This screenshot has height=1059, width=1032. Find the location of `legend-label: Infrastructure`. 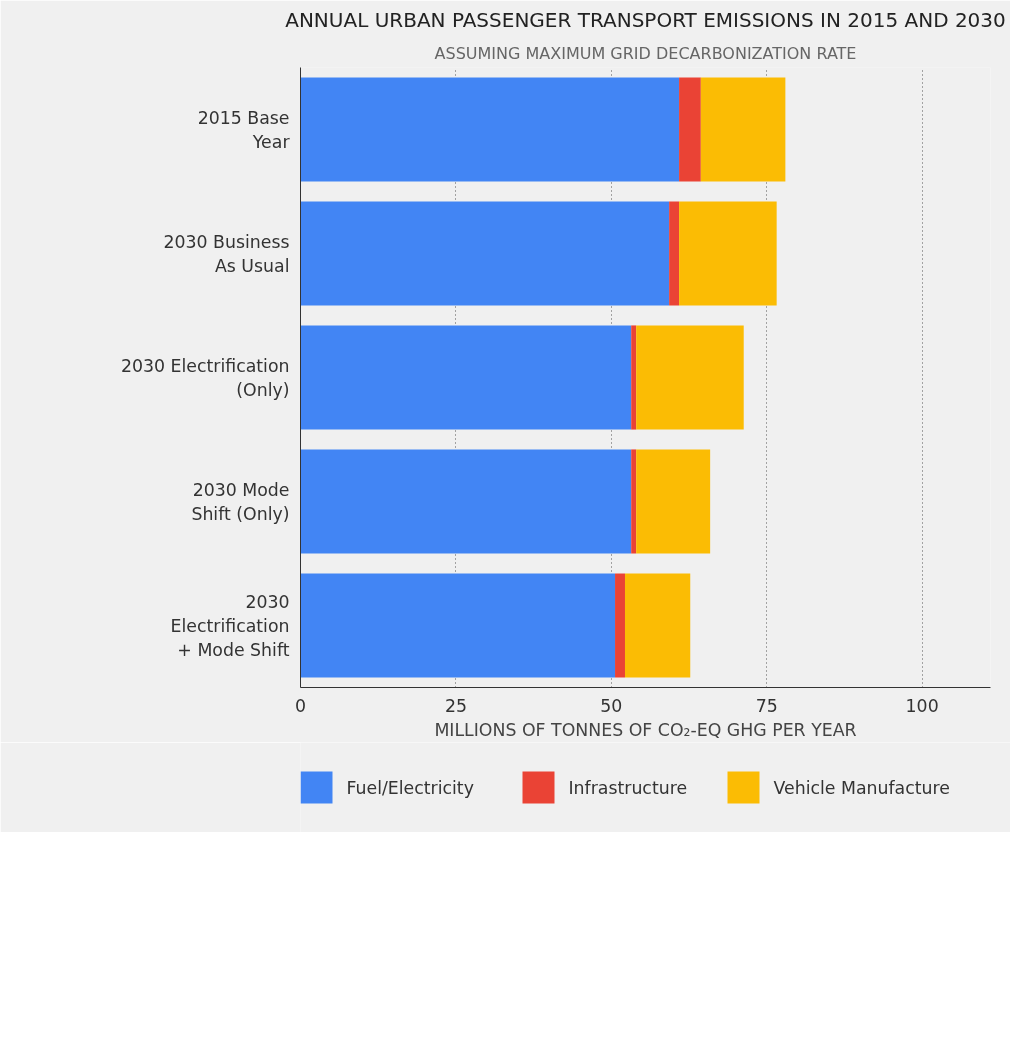

legend-label: Infrastructure is located at coordinates (628, 787).